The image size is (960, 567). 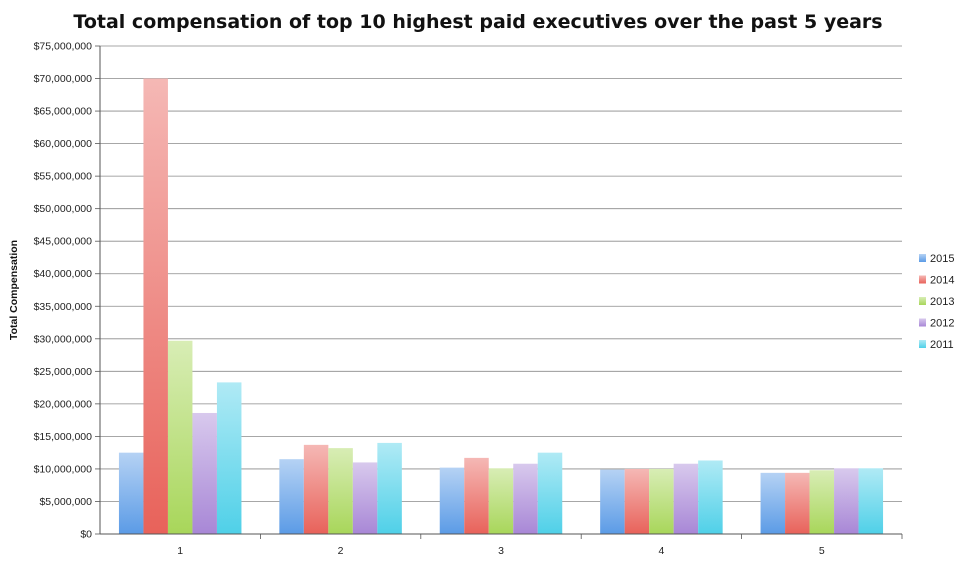 I want to click on x-tick-label: 1, so click(x=180, y=551).